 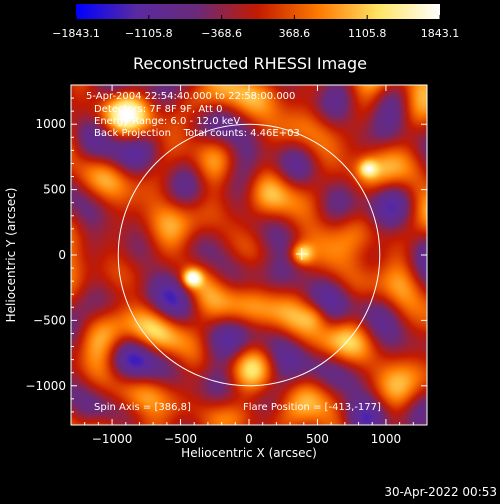 I want to click on y-tick-label: 500, so click(x=54, y=190).